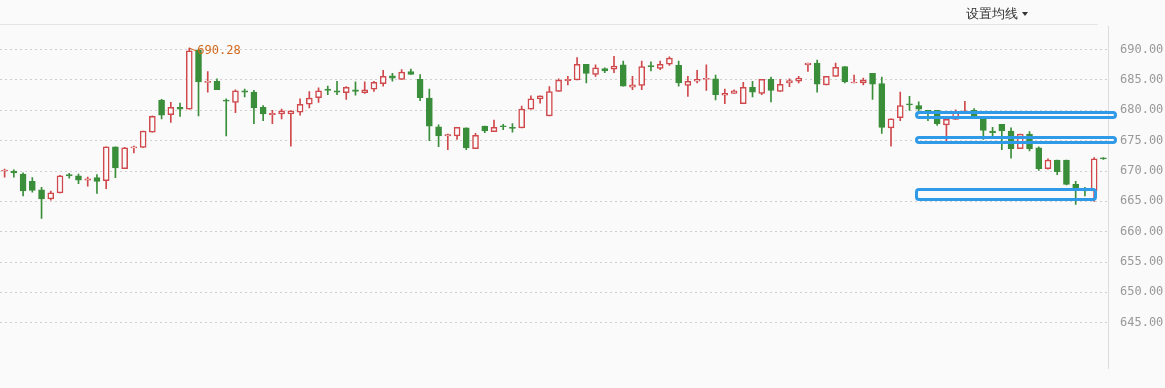 Image resolution: width=1165 pixels, height=388 pixels. What do you see at coordinates (1142, 79) in the screenshot?
I see `y-tick-label: 685.00` at bounding box center [1142, 79].